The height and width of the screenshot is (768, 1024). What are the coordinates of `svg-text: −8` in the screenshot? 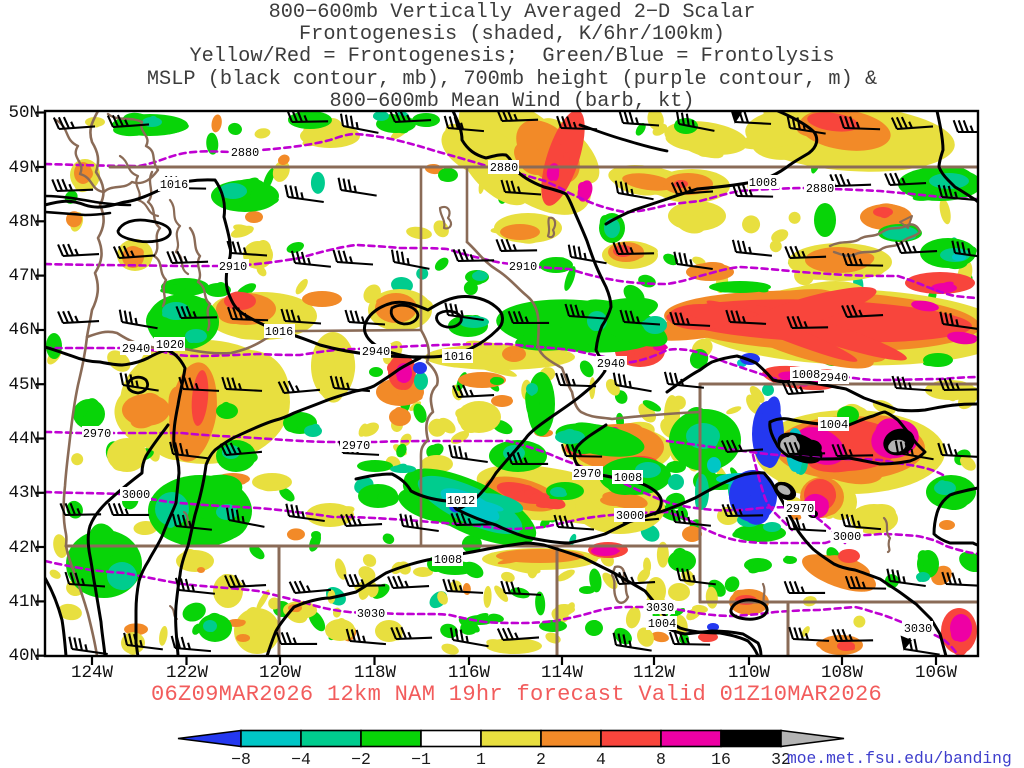 It's located at (241, 759).